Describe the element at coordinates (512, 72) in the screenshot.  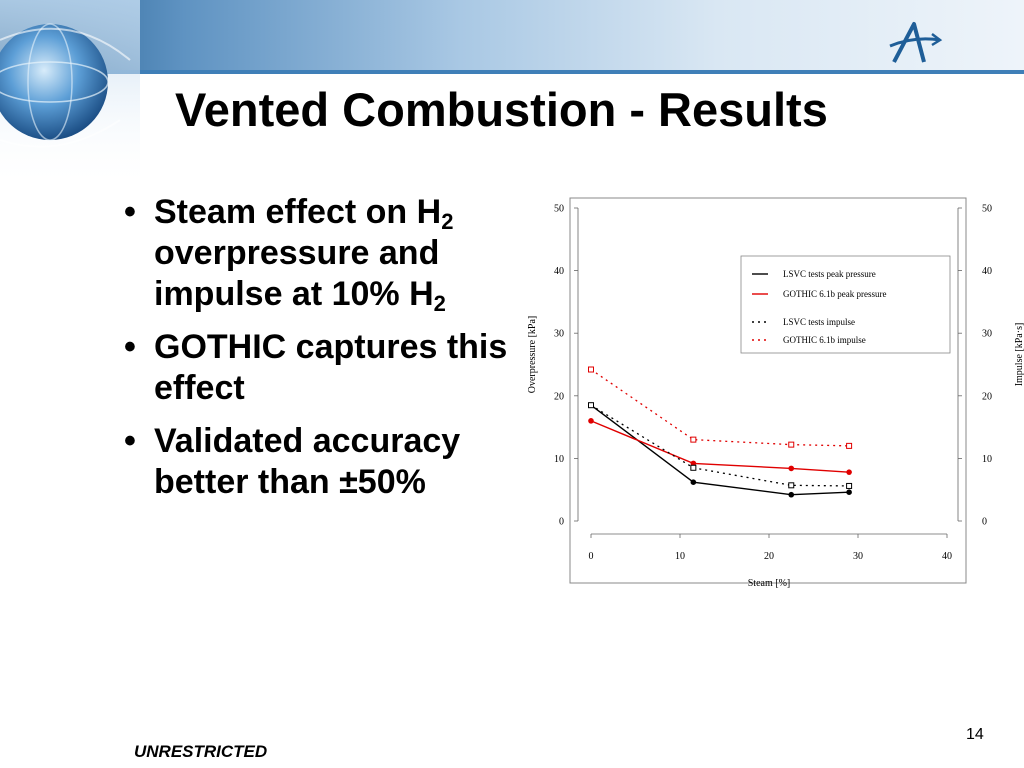
I see `header-divider` at that location.